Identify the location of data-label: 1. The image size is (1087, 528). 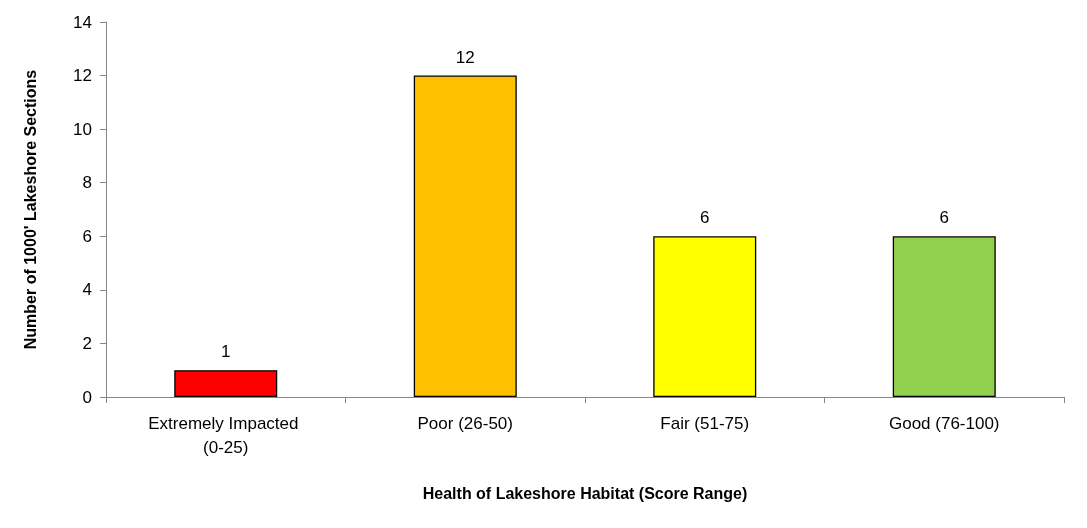
(226, 352).